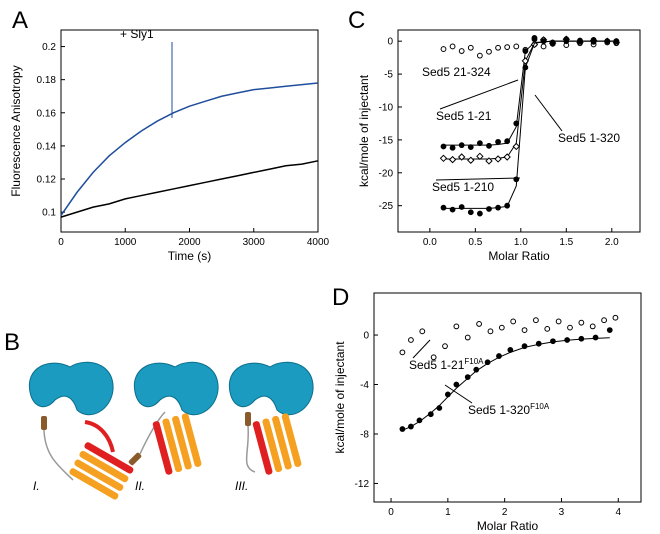 The height and width of the screenshot is (534, 660). What do you see at coordinates (446, 364) in the screenshot?
I see `series-label: Sed5 1-21F10A` at bounding box center [446, 364].